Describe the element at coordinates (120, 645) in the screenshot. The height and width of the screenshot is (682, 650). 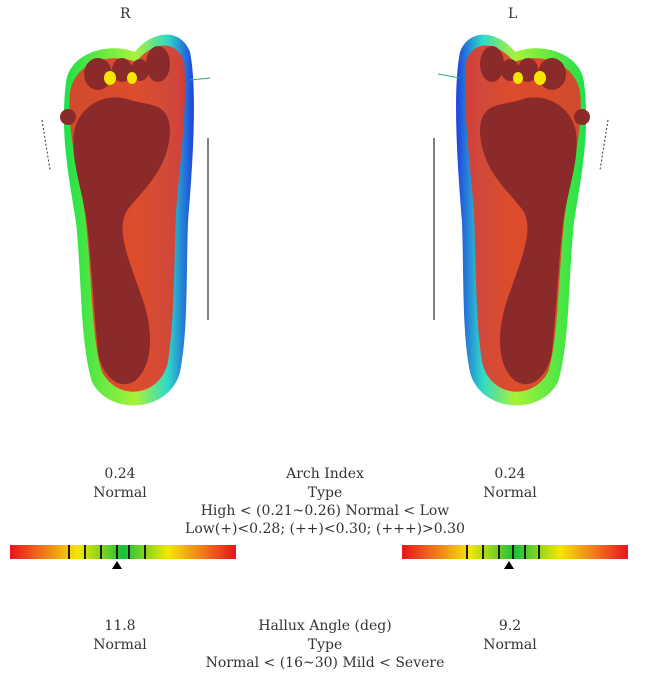
I see `right-hallux-type: Normal` at that location.